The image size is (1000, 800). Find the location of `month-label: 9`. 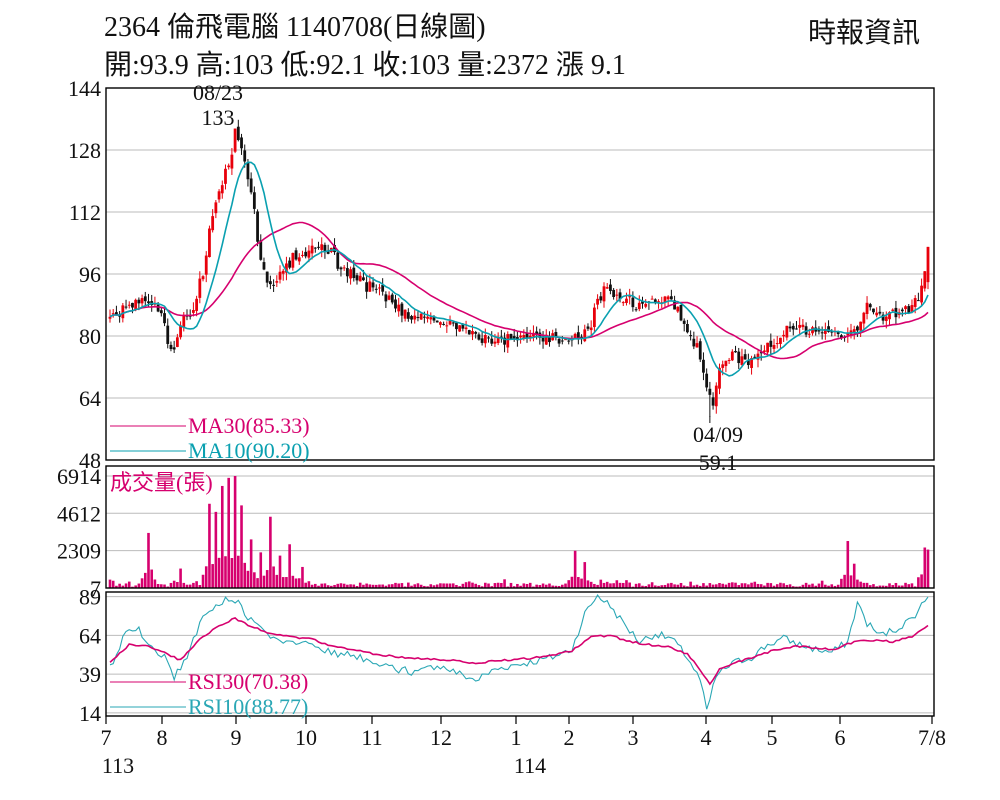

month-label: 9 is located at coordinates (236, 737).